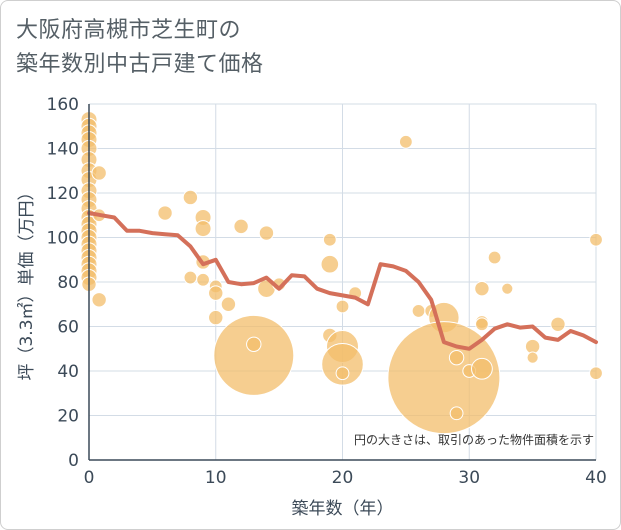  What do you see at coordinates (474, 439) in the screenshot?
I see `bubble-size-note: 円の大きさは、取引のあった物件面積を示す` at bounding box center [474, 439].